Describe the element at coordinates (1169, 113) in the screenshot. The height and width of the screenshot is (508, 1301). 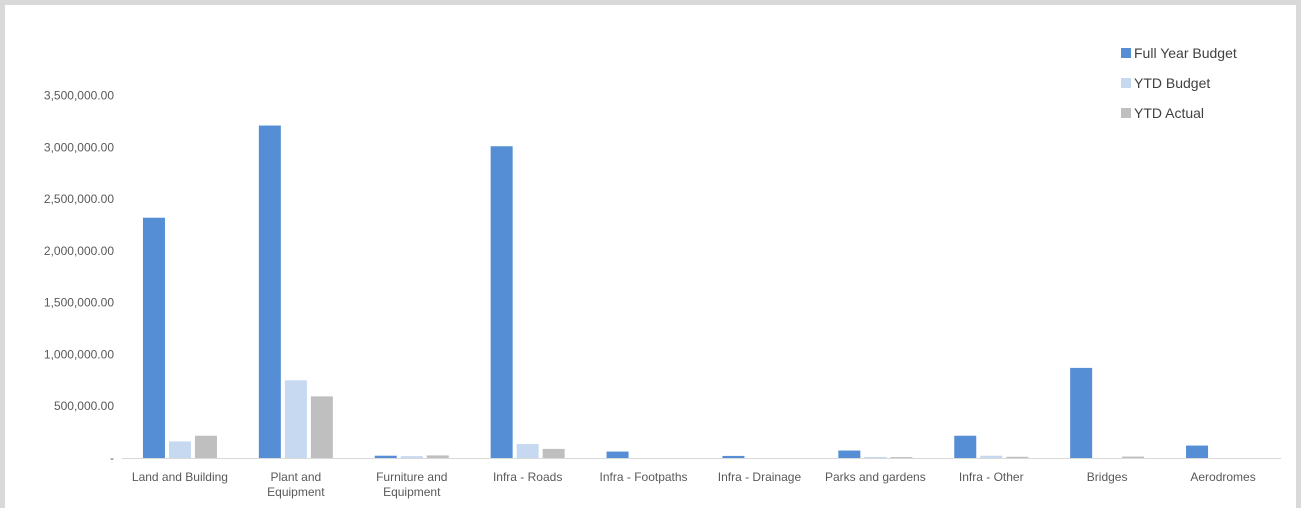
I see `legend-label: YTD Actual` at that location.